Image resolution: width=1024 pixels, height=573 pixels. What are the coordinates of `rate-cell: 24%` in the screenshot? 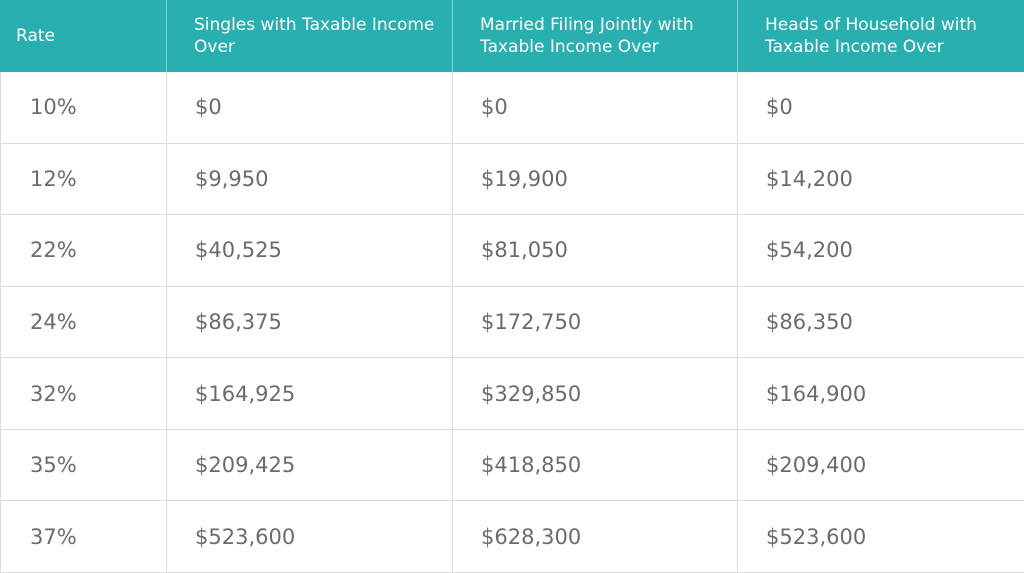 It's located at (83, 322).